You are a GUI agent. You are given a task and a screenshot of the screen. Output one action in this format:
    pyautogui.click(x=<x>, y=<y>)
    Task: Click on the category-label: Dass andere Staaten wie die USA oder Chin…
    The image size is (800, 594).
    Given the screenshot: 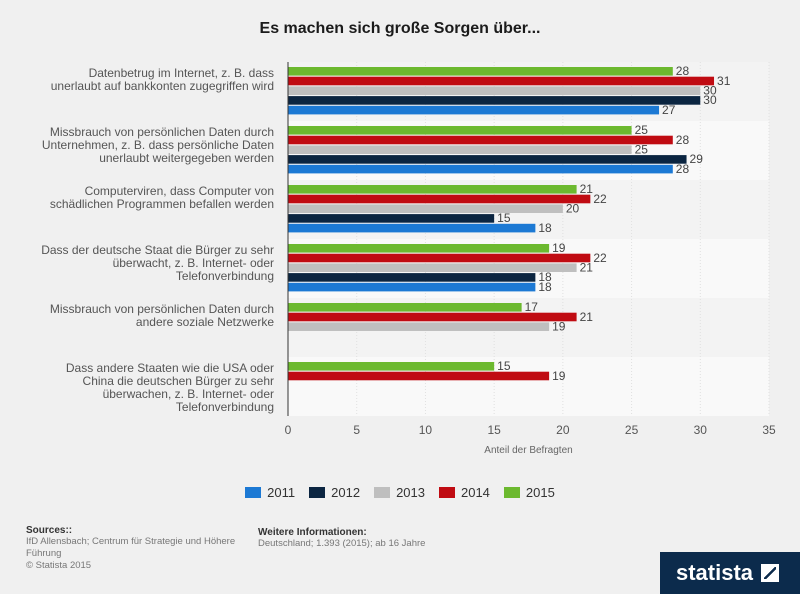 What is the action you would take?
    pyautogui.click(x=142, y=388)
    